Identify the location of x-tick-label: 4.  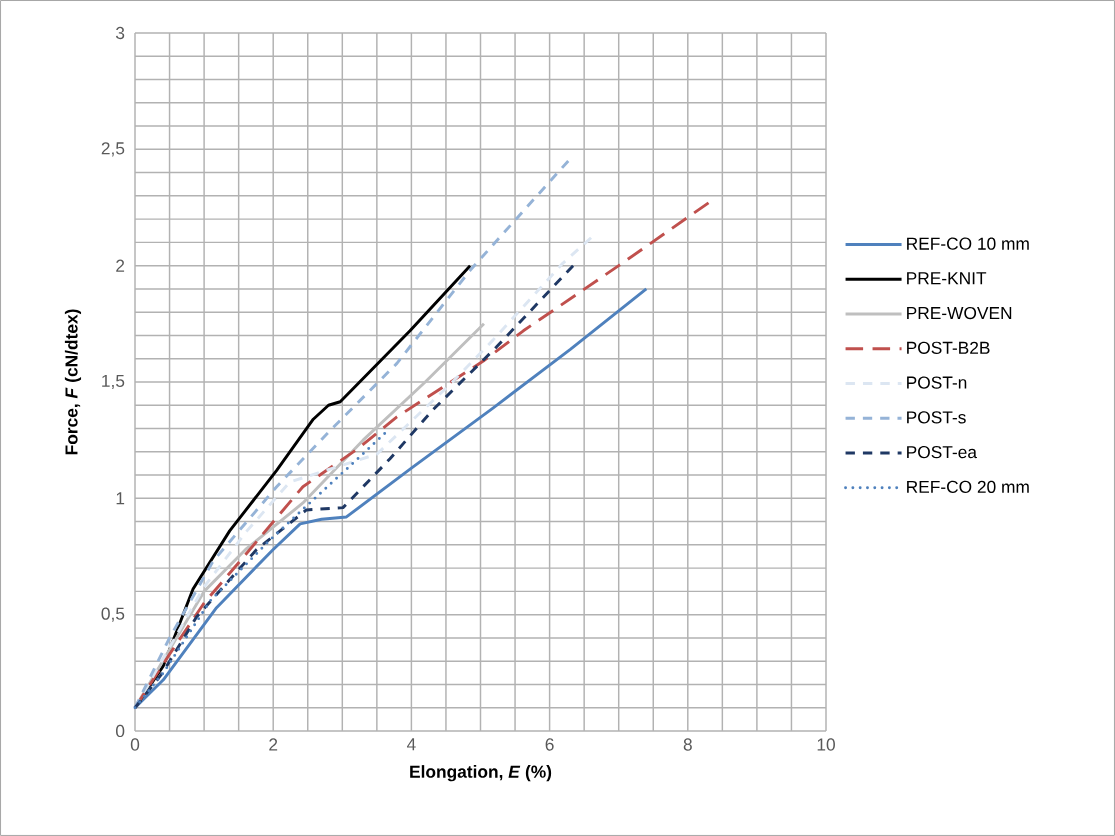
(411, 744).